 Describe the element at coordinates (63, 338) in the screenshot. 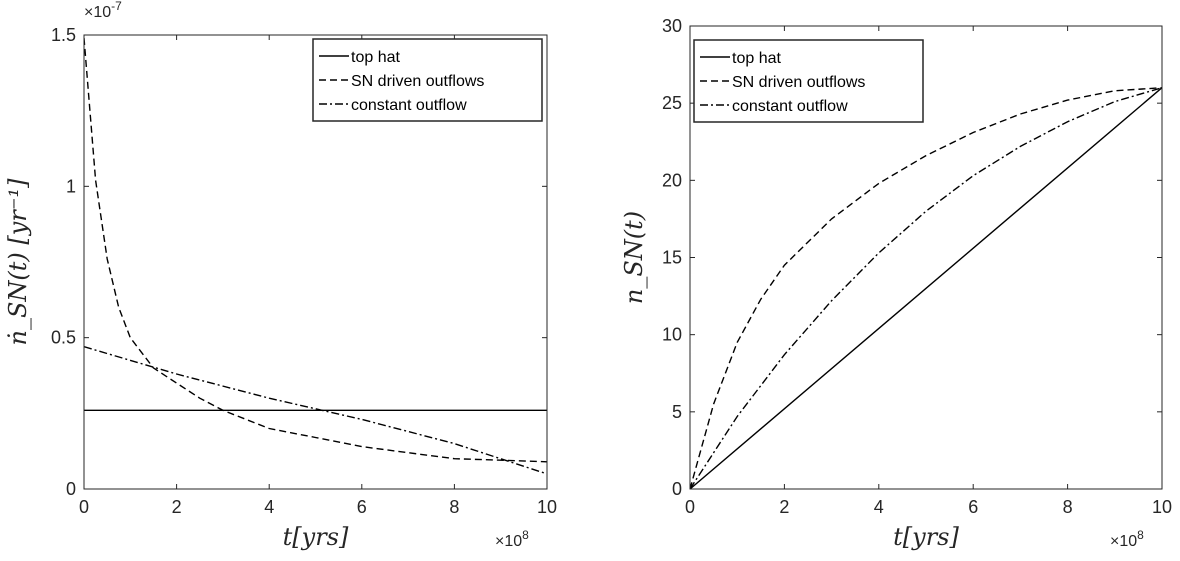

I see `y-tick-label: 0.5` at that location.